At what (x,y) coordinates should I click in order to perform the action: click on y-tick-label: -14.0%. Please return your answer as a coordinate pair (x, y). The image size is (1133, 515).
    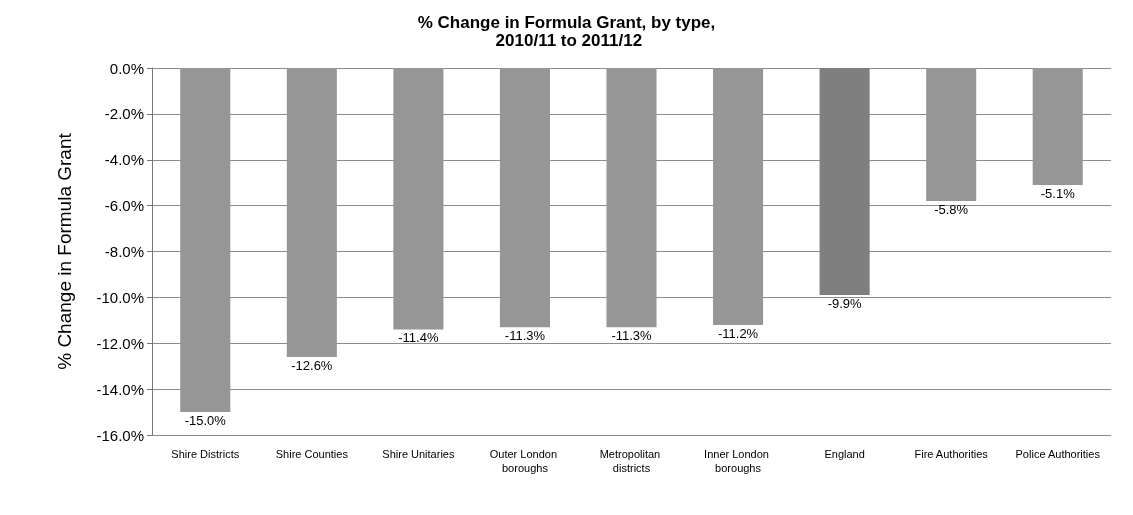
    Looking at the image, I should click on (120, 389).